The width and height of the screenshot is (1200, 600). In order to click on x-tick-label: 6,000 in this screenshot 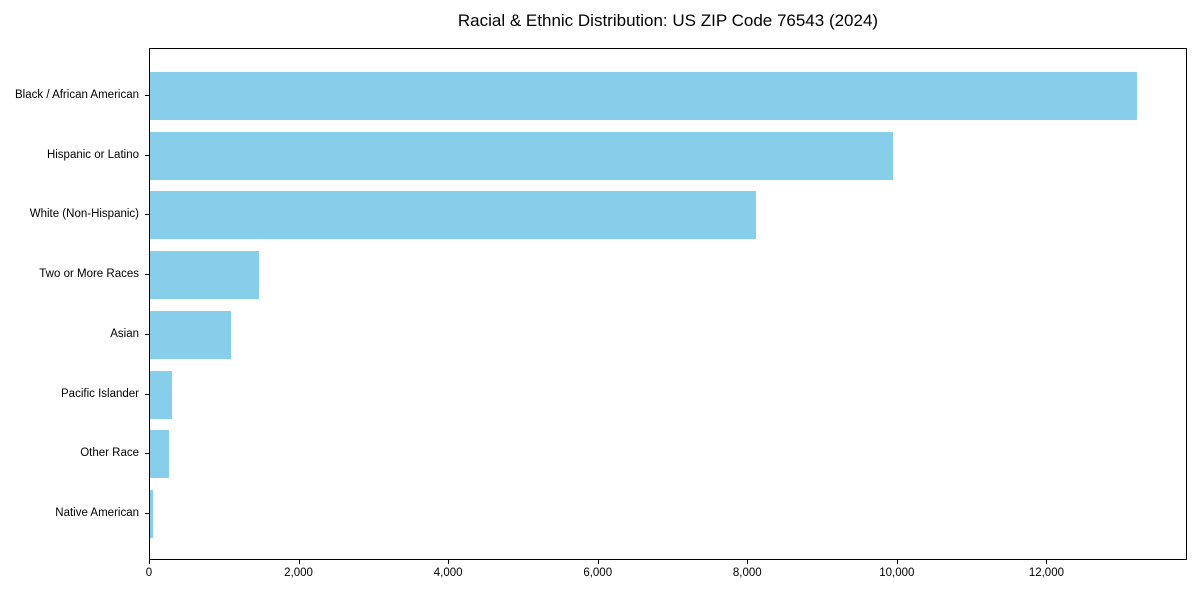, I will do `click(598, 573)`.